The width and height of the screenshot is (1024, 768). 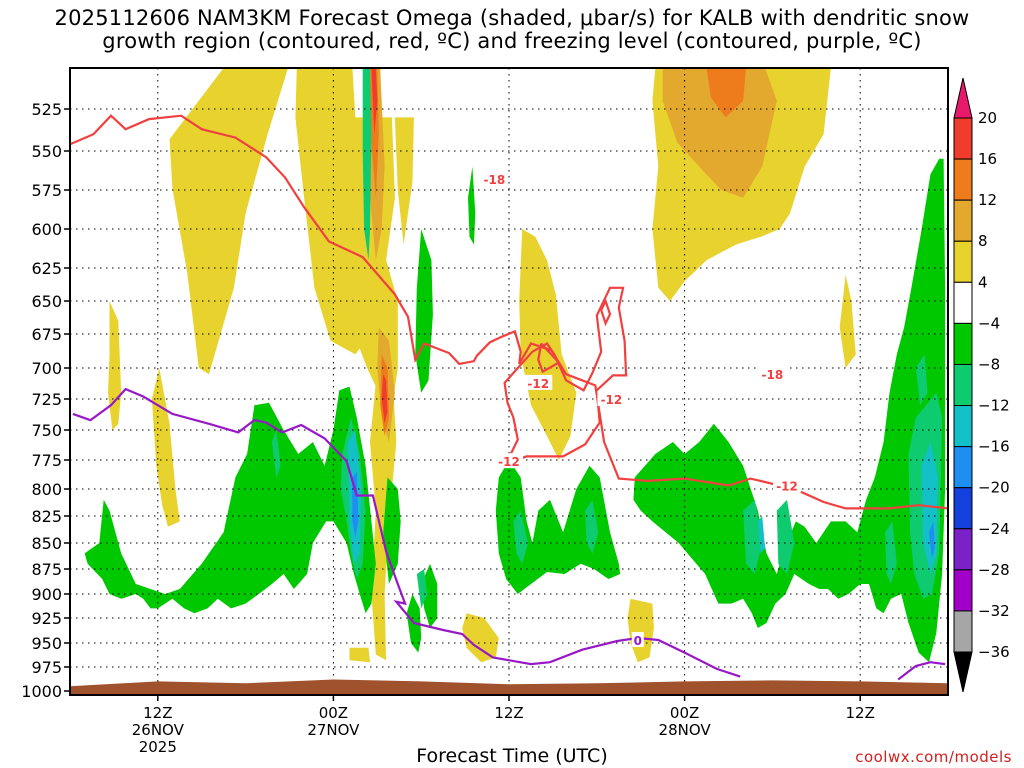 What do you see at coordinates (333, 730) in the screenshot?
I see `x-tick-label: 27NOV` at bounding box center [333, 730].